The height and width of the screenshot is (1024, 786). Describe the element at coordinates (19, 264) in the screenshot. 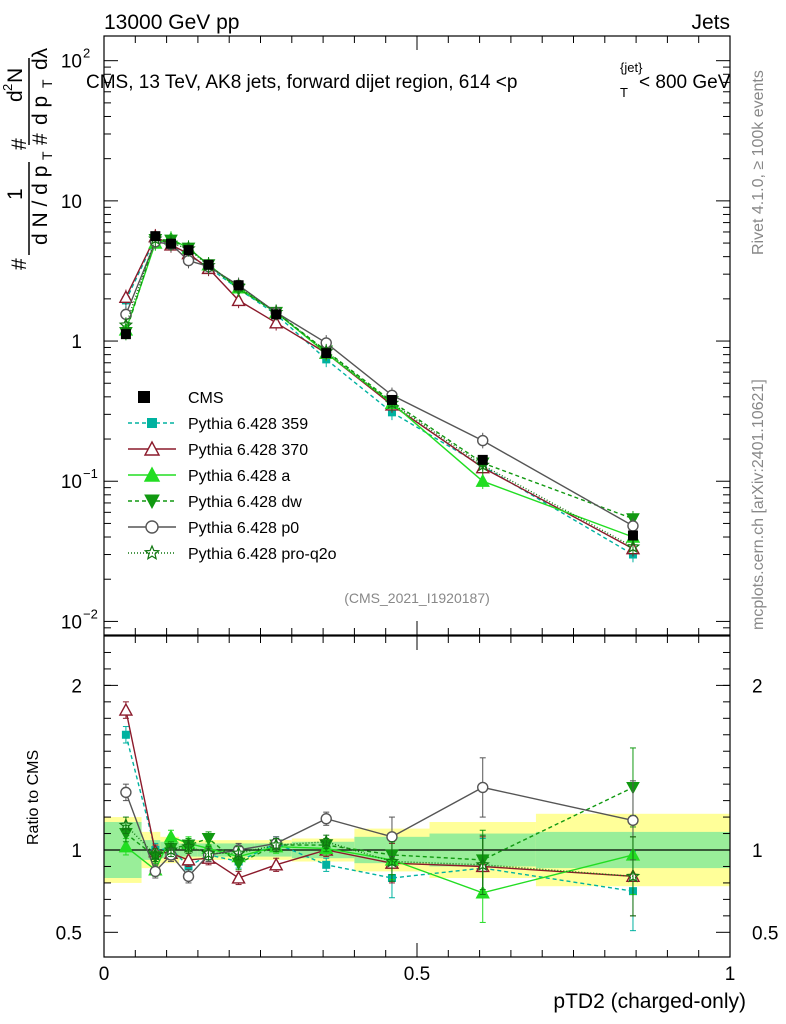

I see `ylabel-hash-1: #` at that location.